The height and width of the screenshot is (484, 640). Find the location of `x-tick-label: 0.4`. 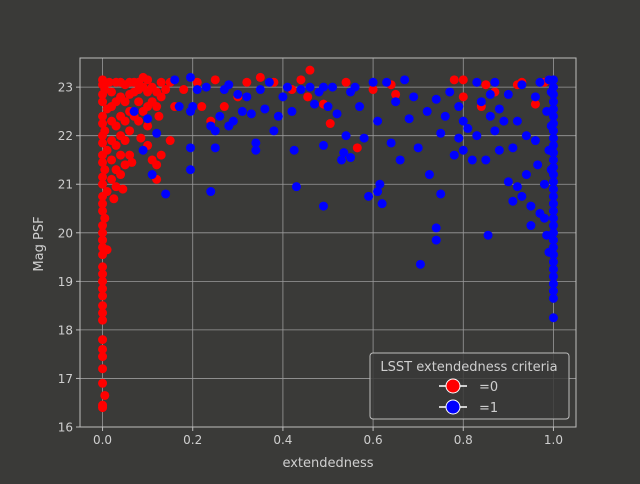

x-tick-label: 0.4 is located at coordinates (282, 440).